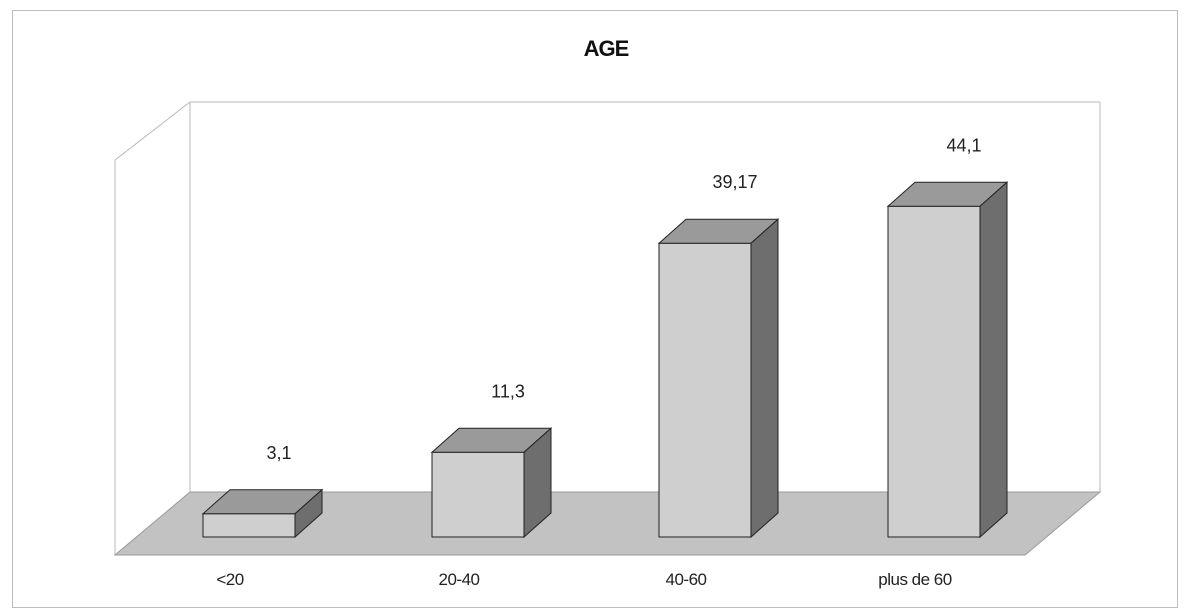 The width and height of the screenshot is (1190, 614). I want to click on x-tick-label: plus de 60, so click(914, 579).